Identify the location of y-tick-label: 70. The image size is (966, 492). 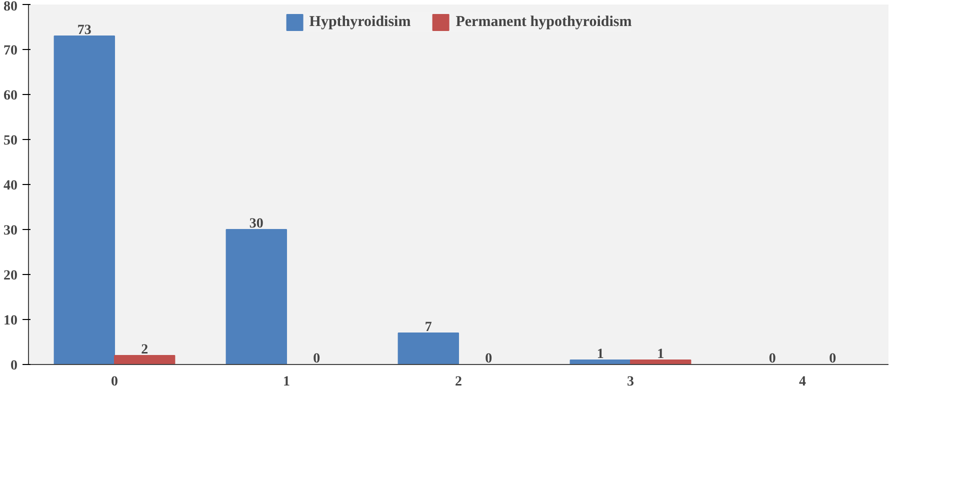
(11, 51).